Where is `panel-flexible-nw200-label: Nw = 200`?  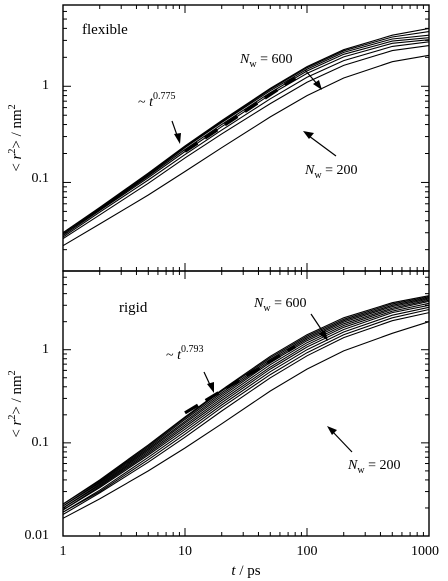 panel-flexible-nw200-label: Nw = 200 is located at coordinates (330, 172).